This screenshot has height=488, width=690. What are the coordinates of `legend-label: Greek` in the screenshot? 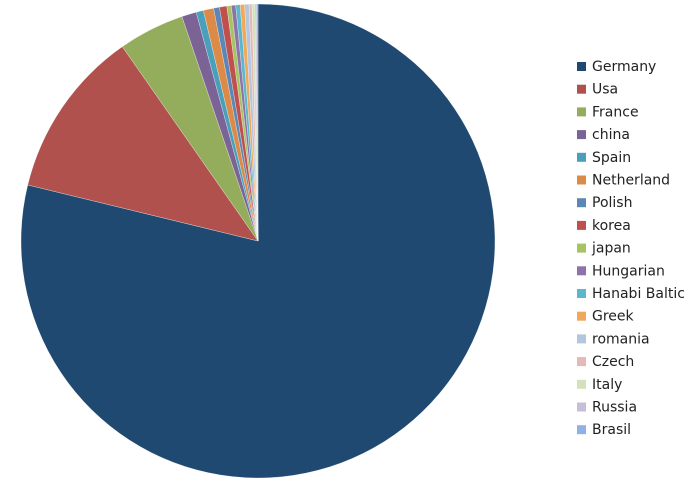 It's located at (613, 317).